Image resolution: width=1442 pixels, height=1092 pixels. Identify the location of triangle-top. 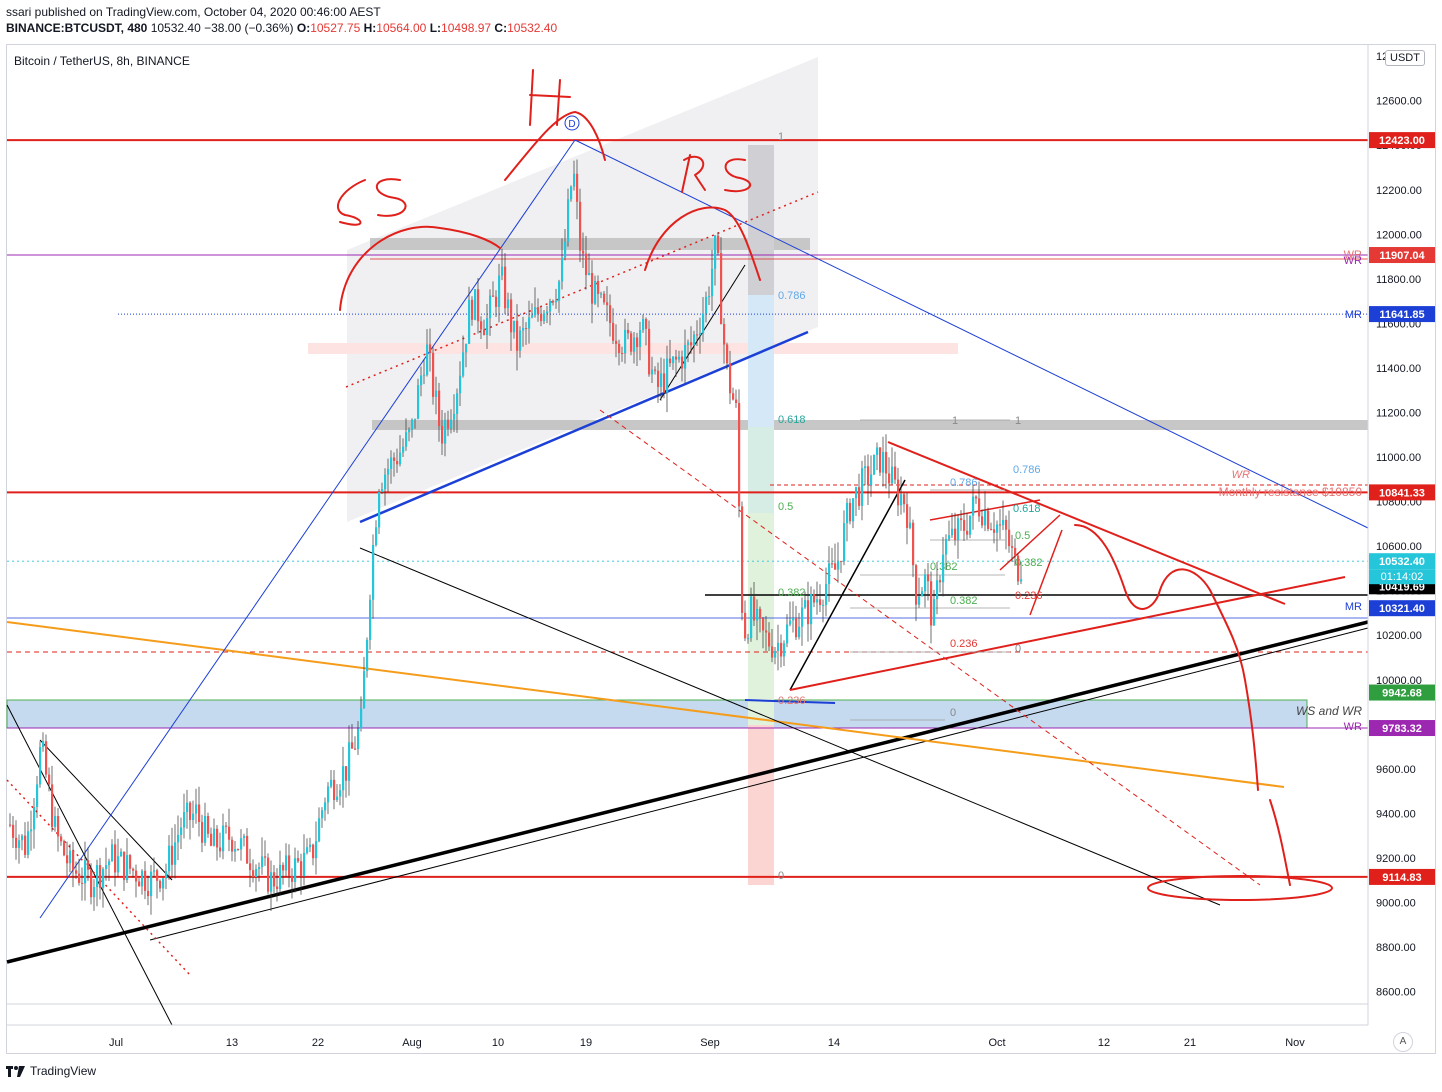
(1086, 523).